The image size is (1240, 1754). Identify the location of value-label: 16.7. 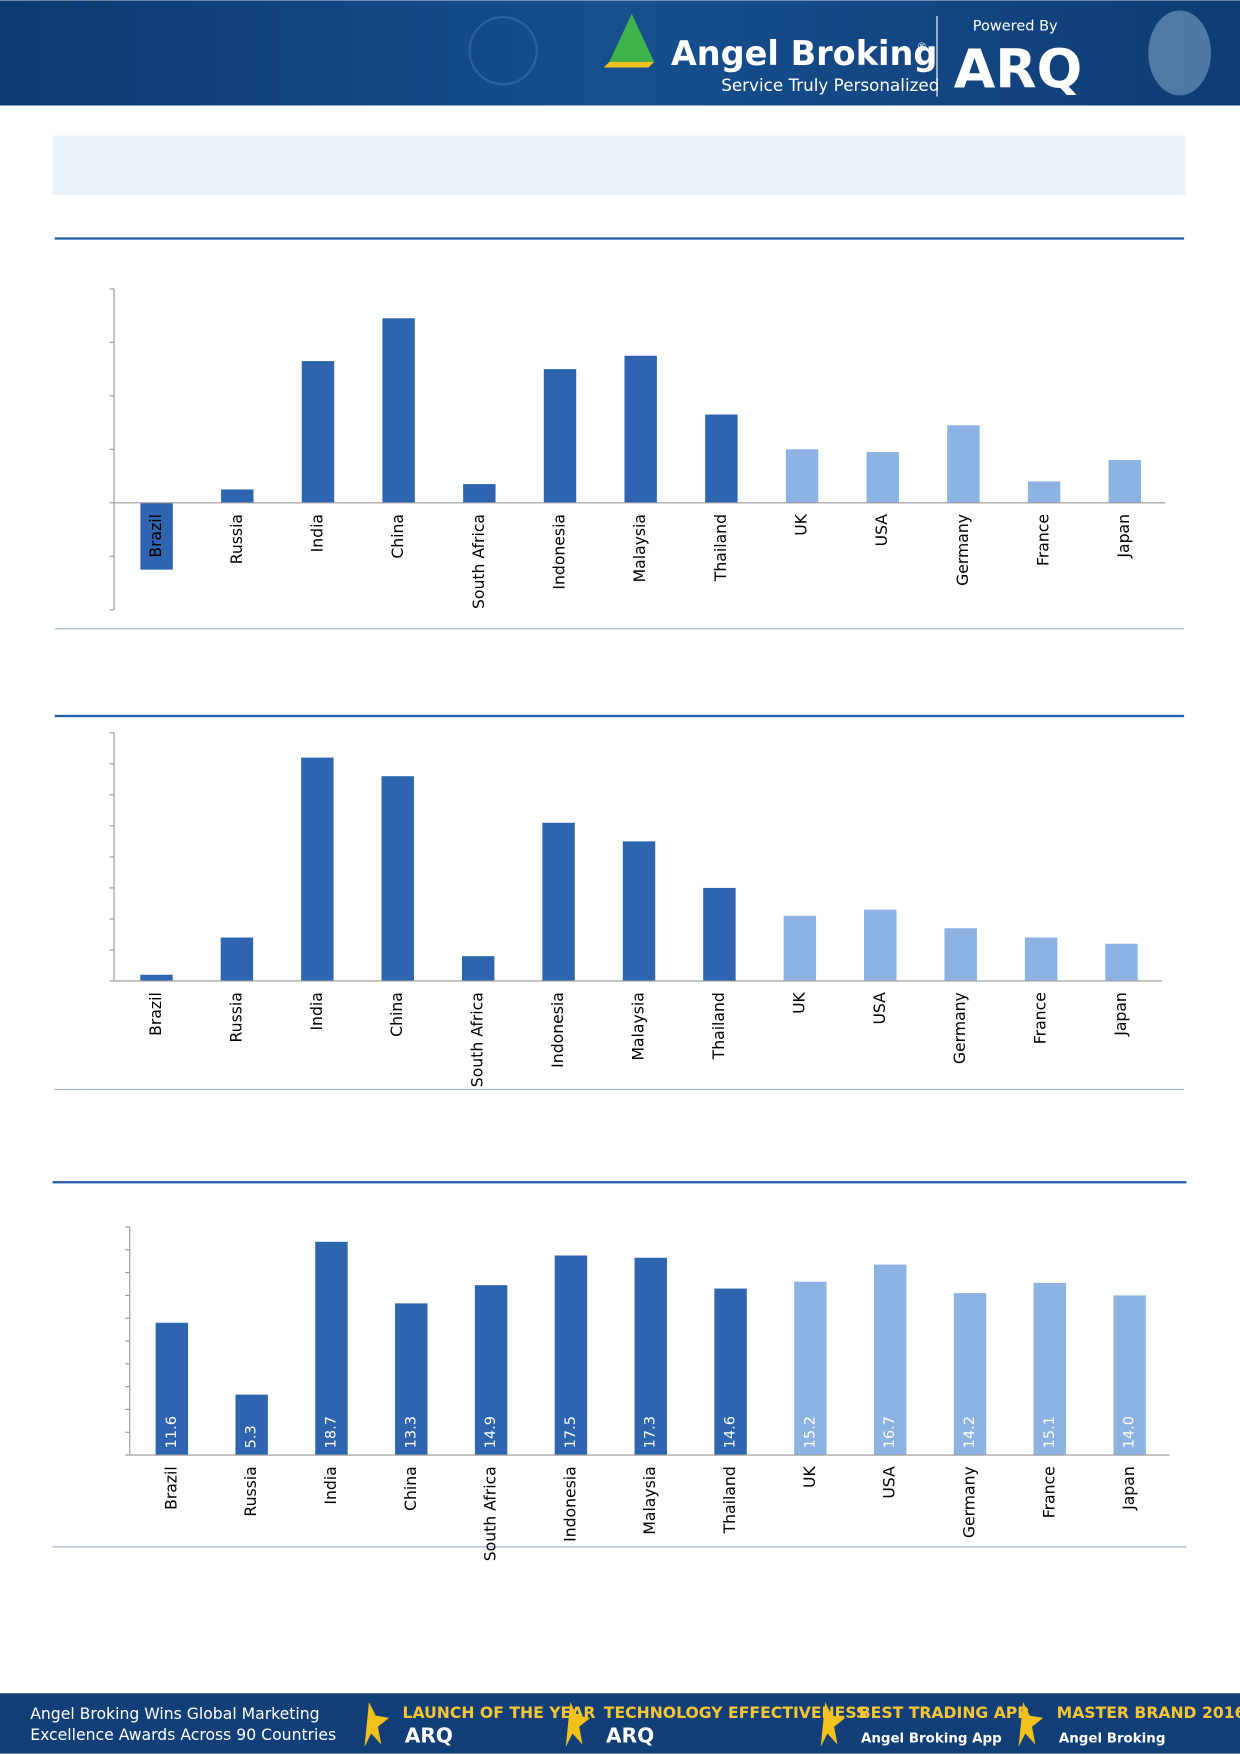
(890, 1432).